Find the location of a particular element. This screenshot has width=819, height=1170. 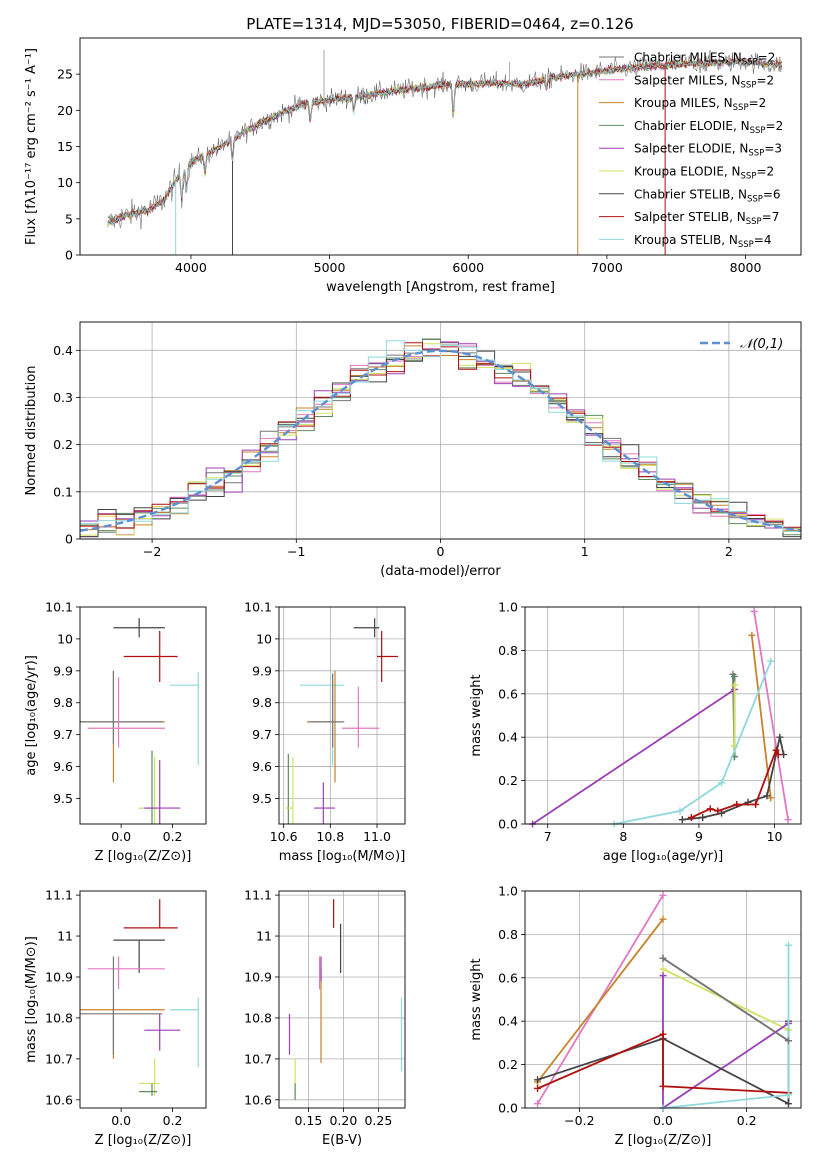

model-salpeter-stelib is located at coordinates (444, 140).